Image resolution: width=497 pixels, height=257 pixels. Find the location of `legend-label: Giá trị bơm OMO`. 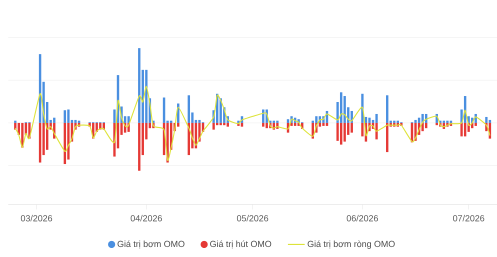

legend-label: Giá trị bơm OMO is located at coordinates (151, 244).